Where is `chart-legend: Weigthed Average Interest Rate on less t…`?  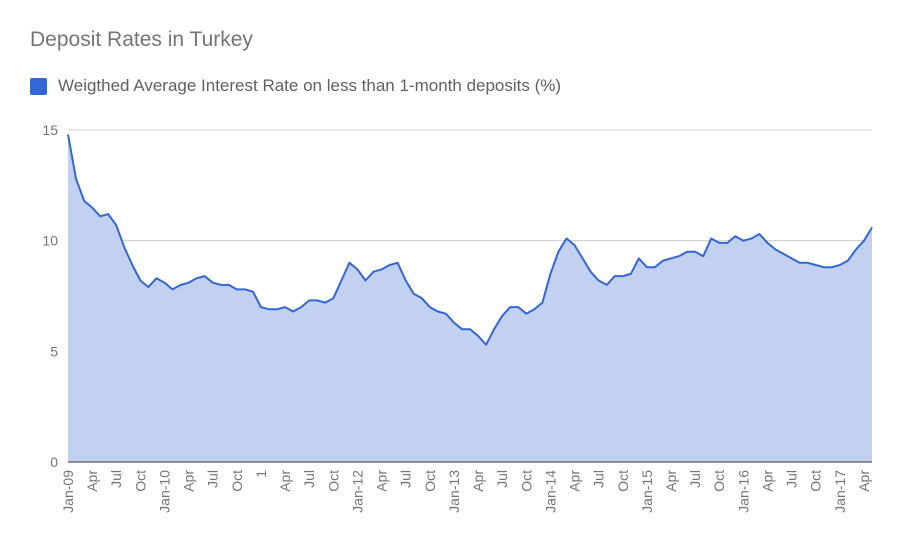
chart-legend: Weigthed Average Interest Rate on less t… is located at coordinates (295, 86).